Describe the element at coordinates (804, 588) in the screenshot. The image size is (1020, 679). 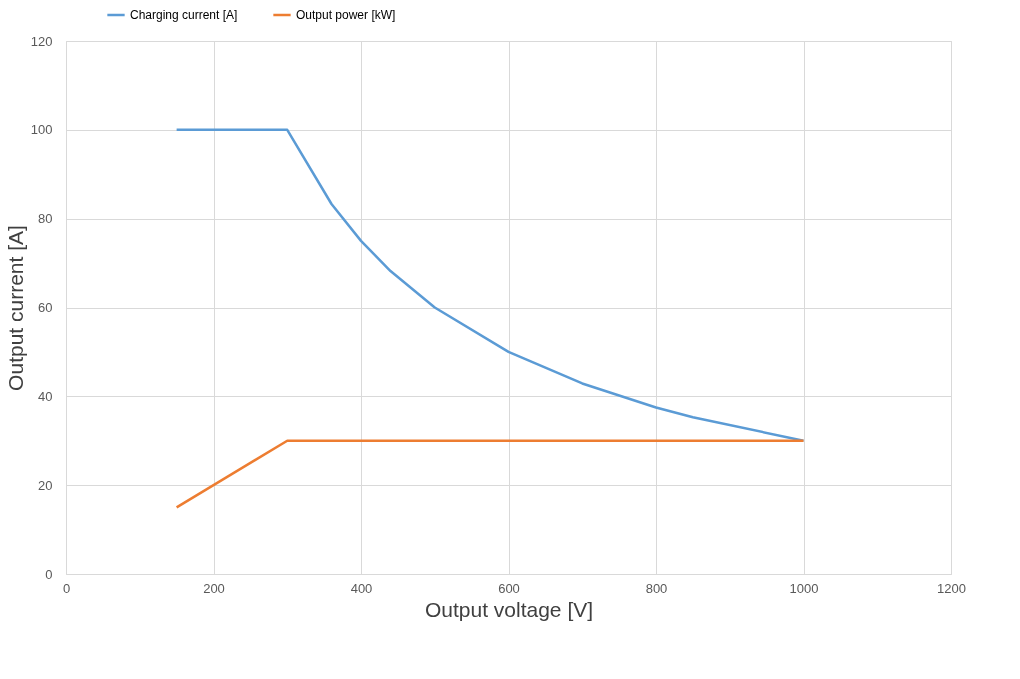
I see `x-tick-label: 1000` at that location.